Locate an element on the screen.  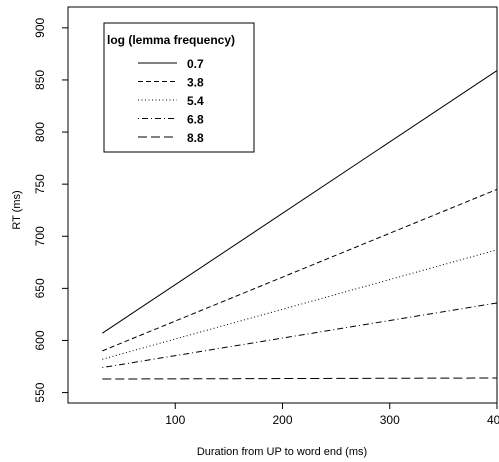
y-tick-label-900: 900 is located at coordinates (40, 28).